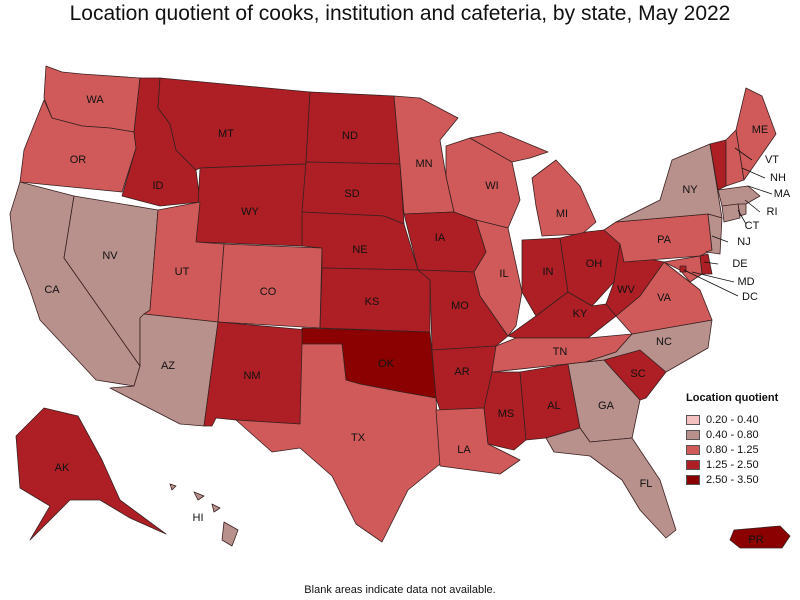 Image resolution: width=800 pixels, height=600 pixels. What do you see at coordinates (731, 213) in the screenshot?
I see `state-ct` at bounding box center [731, 213].